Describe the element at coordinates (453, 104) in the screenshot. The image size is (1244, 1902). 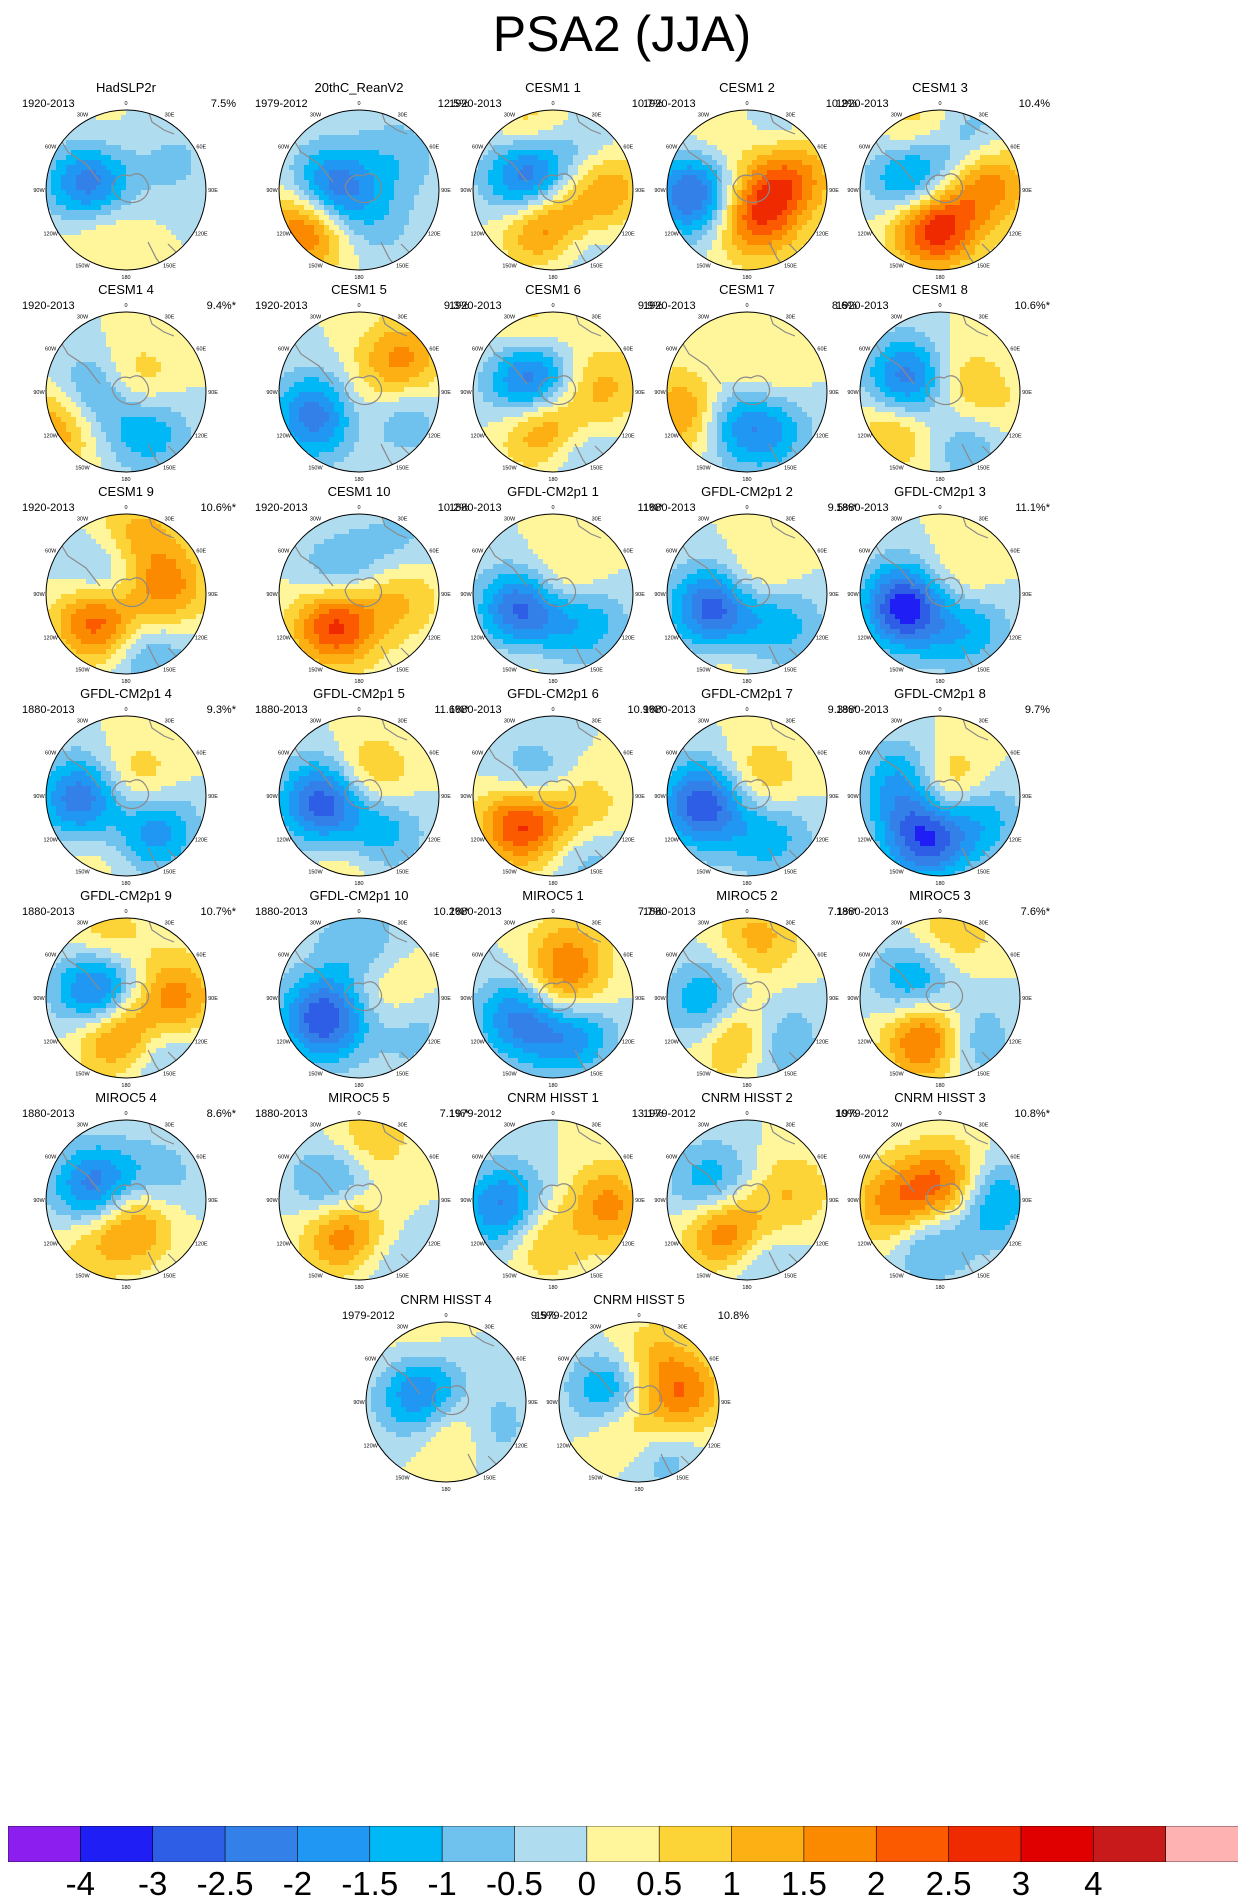
I see `panel-variance: 12.5%` at that location.